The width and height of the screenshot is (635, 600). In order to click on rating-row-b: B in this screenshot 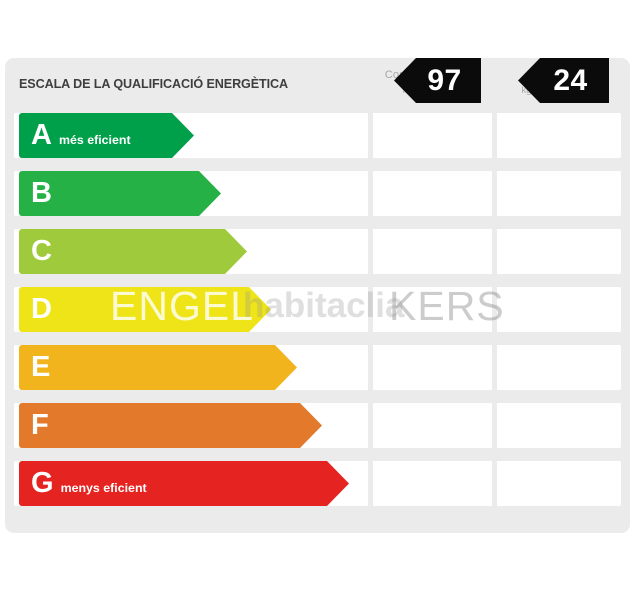, I will do `click(317, 193)`.